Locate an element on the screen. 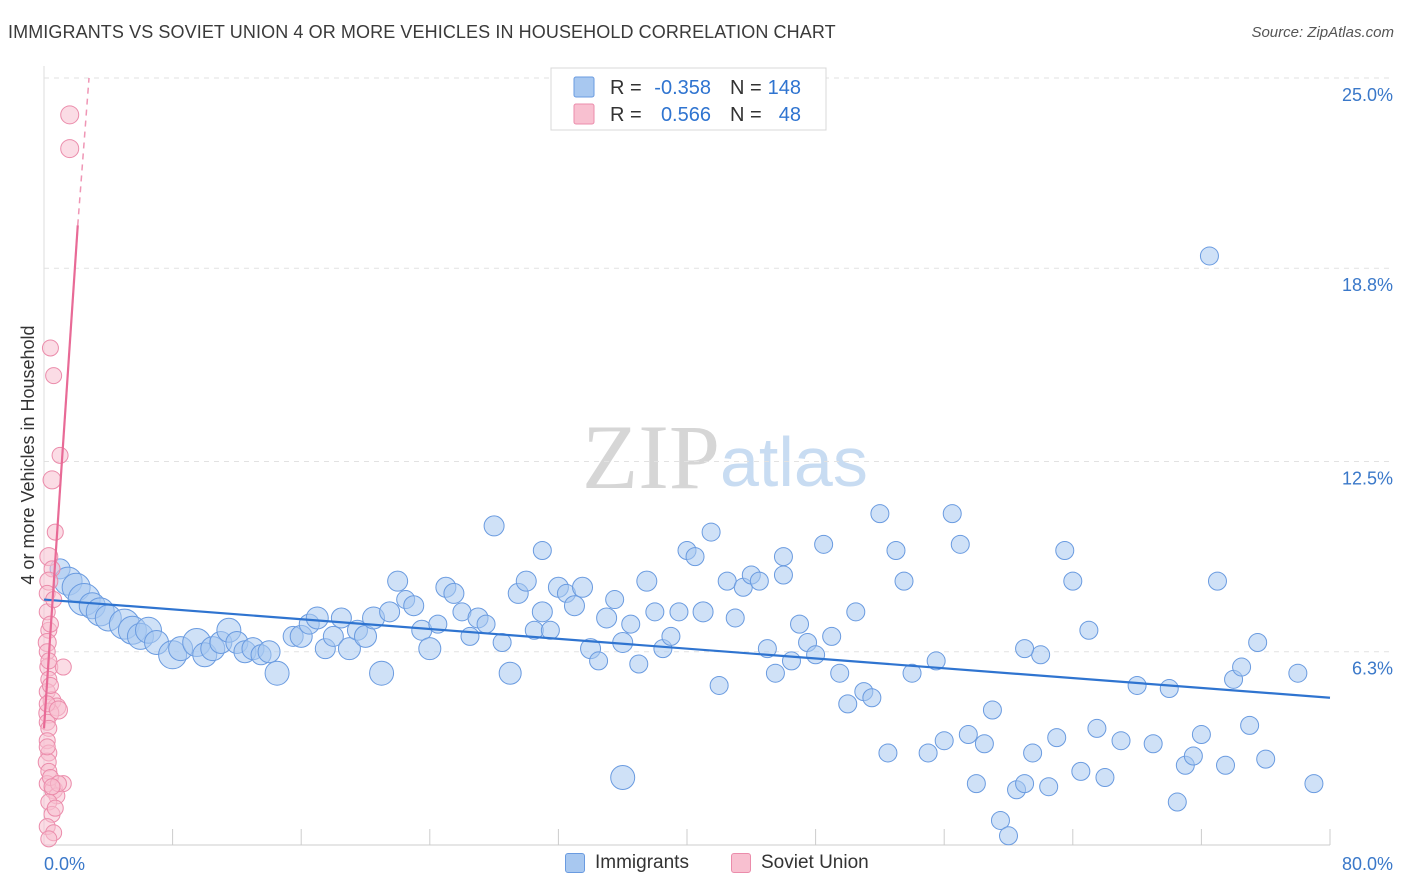  legend-n-label-1: N = is located at coordinates (746, 88).